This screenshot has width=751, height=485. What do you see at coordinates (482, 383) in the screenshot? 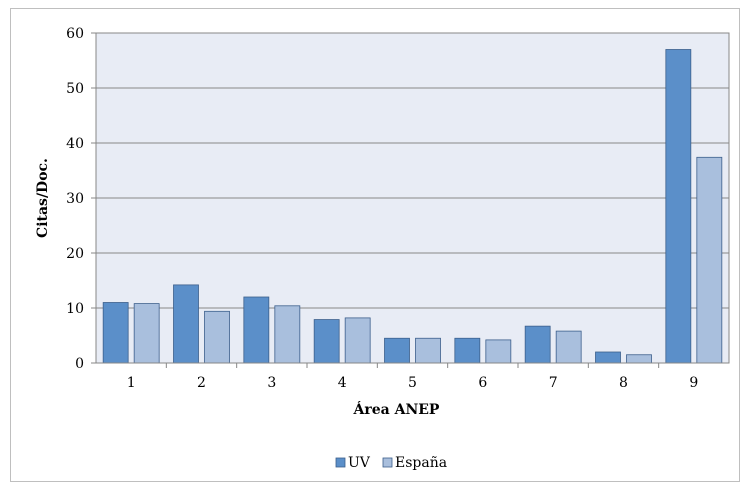
I see `x-tick-label: 6` at bounding box center [482, 383].